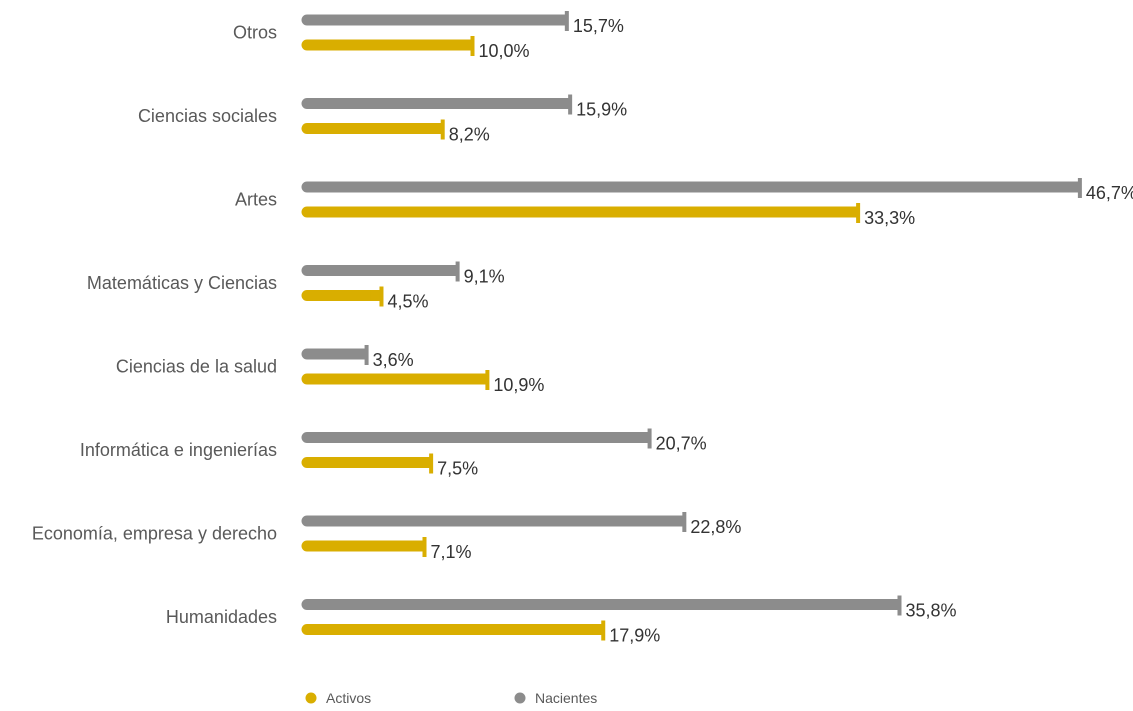 This screenshot has width=1133, height=711. What do you see at coordinates (207, 116) in the screenshot?
I see `category-label: Ciencias sociales` at bounding box center [207, 116].